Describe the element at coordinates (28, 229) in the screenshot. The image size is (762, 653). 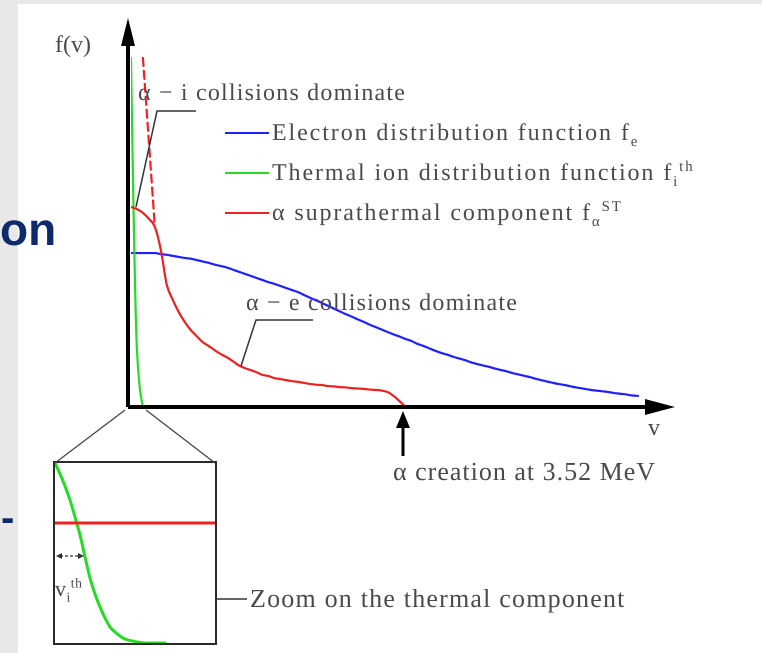
I see `text: on` at that location.